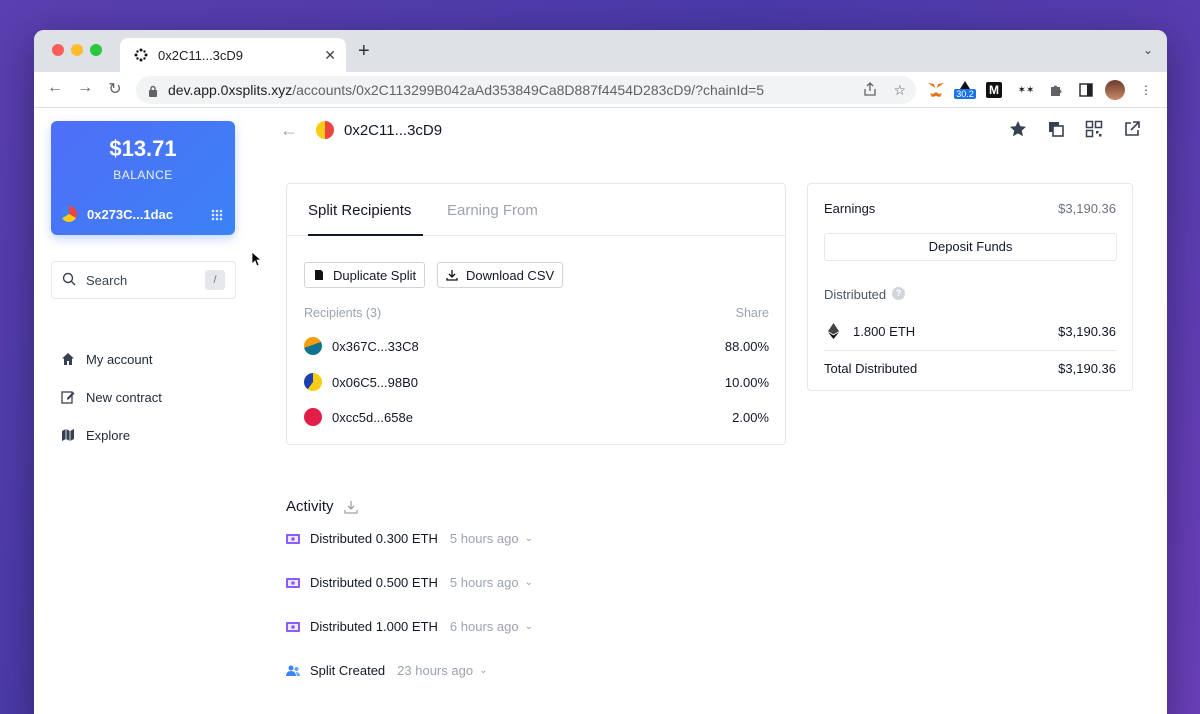 The image size is (1200, 714). Describe the element at coordinates (124, 397) in the screenshot. I see `nav-label: New contract` at that location.